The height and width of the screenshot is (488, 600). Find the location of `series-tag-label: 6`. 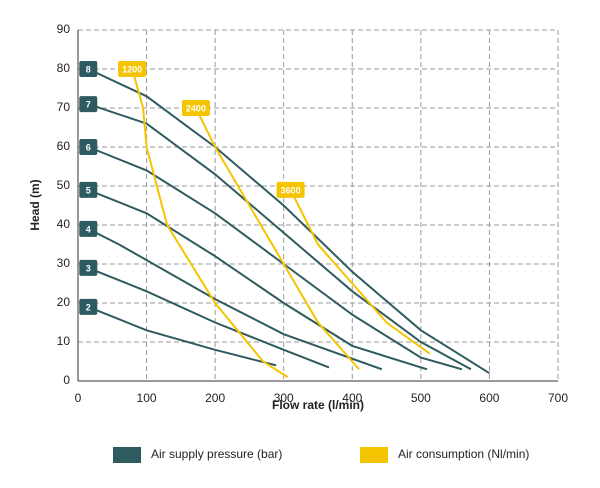

series-tag-label: 6 is located at coordinates (88, 147).